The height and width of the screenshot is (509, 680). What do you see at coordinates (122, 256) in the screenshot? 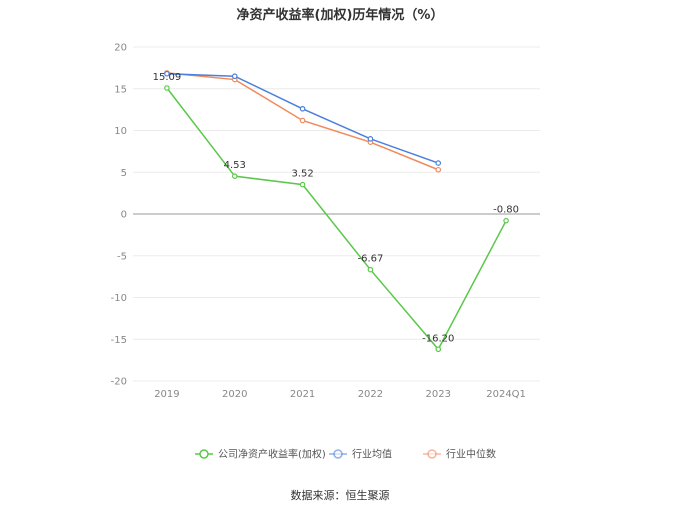
I see `y-tick-label: -5` at bounding box center [122, 256].